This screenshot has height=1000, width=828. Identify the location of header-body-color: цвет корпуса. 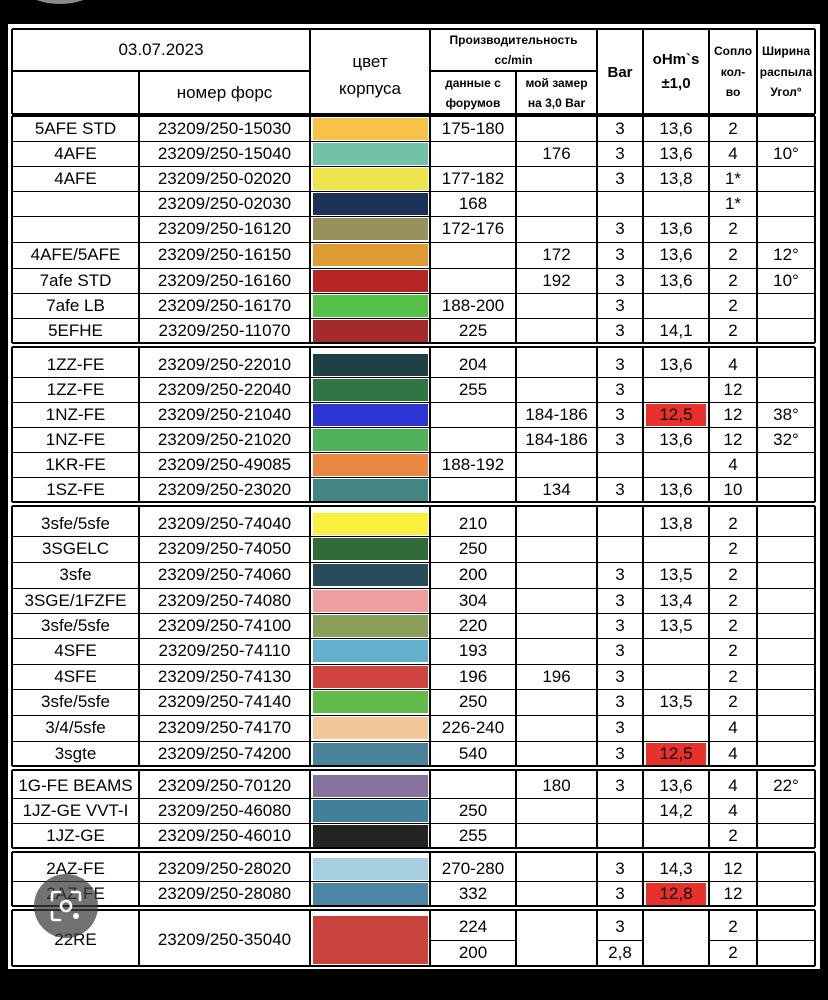
(370, 72).